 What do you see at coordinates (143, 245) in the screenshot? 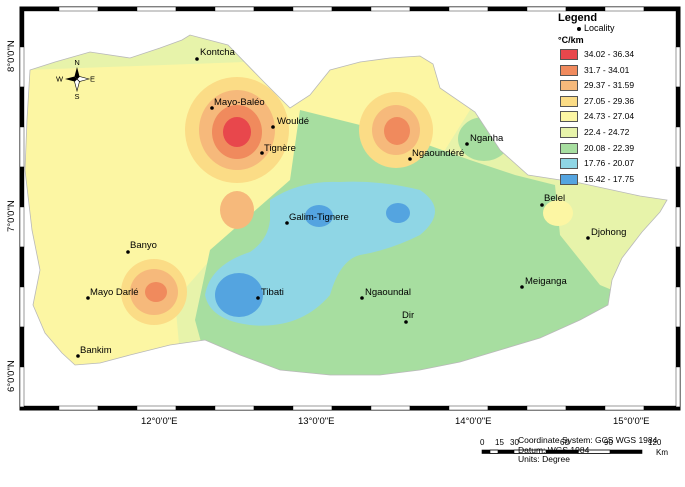
I see `svg-text: Banyo` at bounding box center [143, 245].